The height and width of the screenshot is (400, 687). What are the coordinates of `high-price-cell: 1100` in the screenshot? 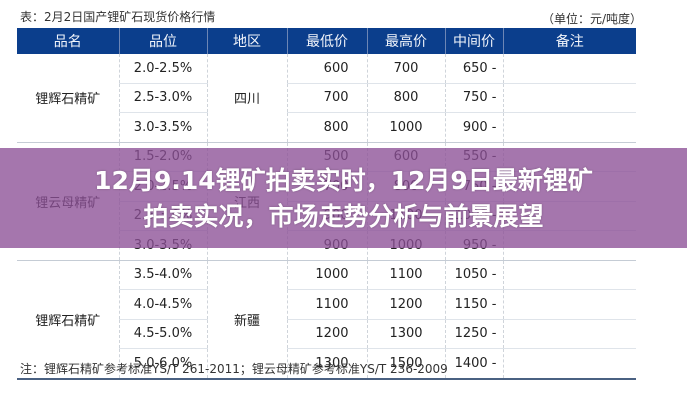 It's located at (406, 275).